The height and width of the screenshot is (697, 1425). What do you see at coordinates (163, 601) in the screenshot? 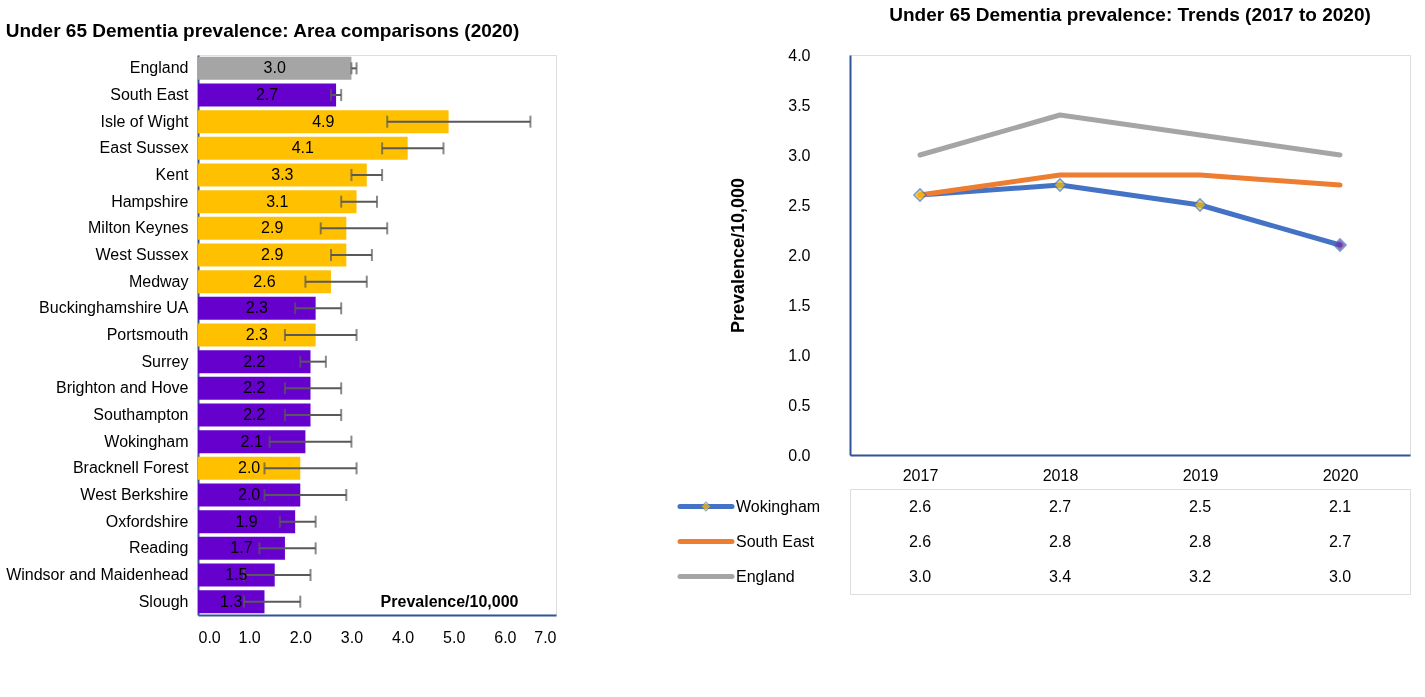
I see `y-tick-label: Slough` at bounding box center [163, 601].